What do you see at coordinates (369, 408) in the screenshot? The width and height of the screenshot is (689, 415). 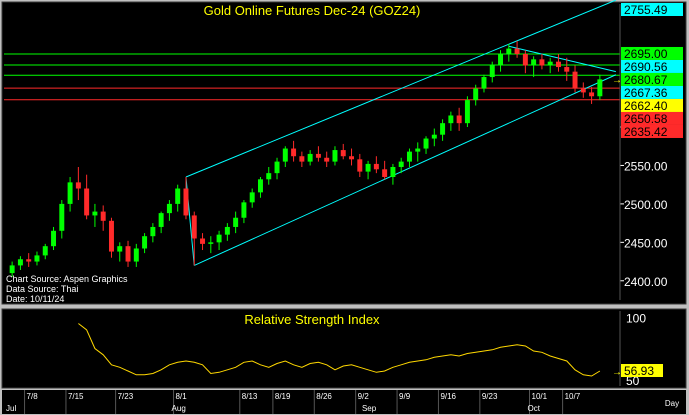 I see `month-label: Sep` at bounding box center [369, 408].